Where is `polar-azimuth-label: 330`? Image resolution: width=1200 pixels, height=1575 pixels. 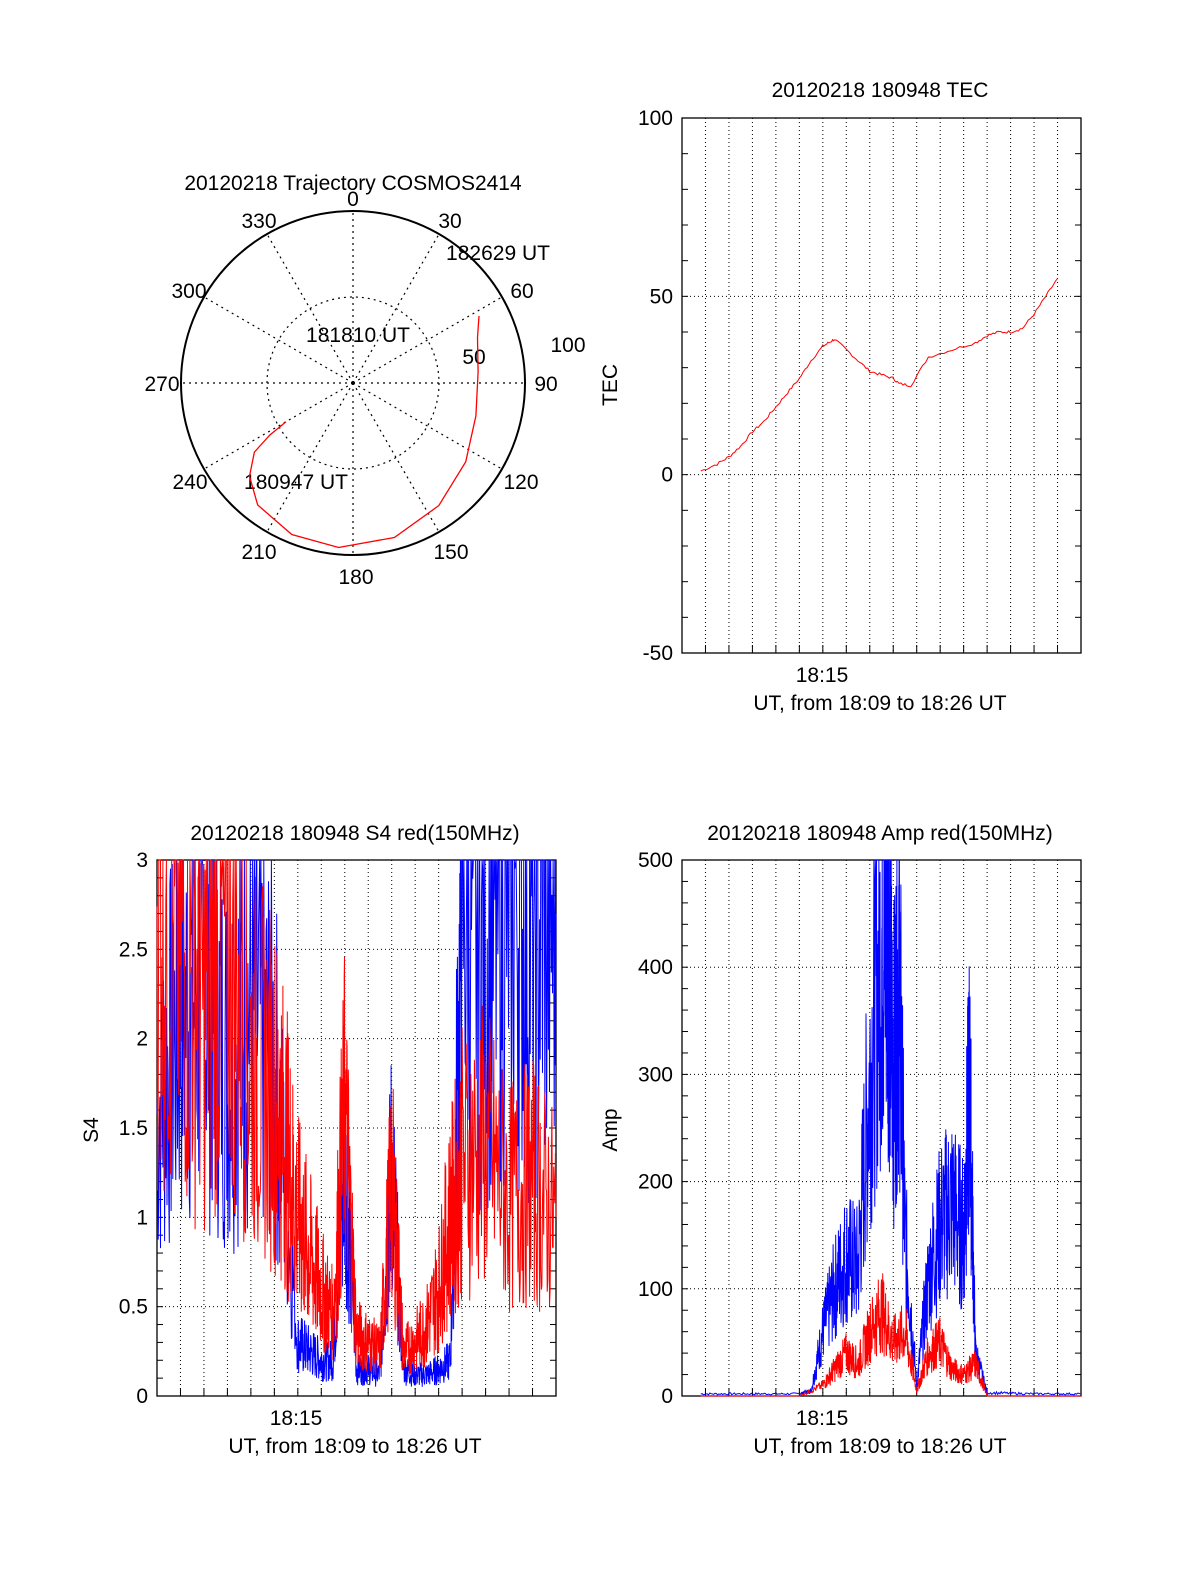 polar-azimuth-label: 330 is located at coordinates (258, 221).